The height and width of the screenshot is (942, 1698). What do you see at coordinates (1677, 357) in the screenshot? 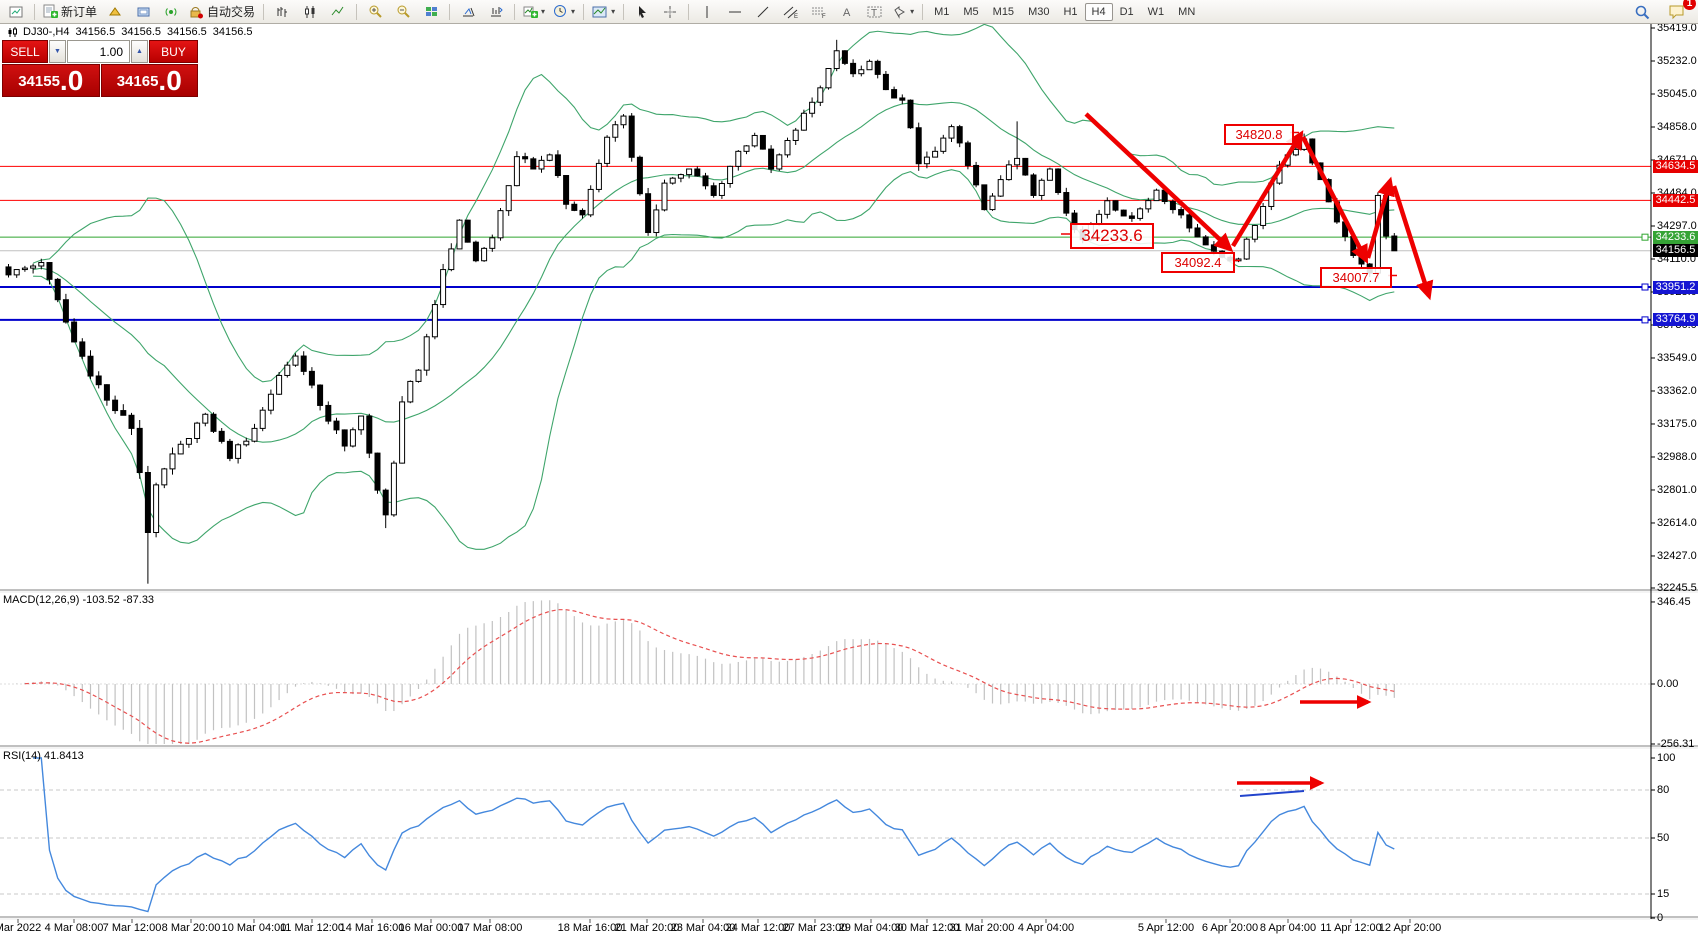
I see `price-tick-33549.0: 33549.0` at bounding box center [1677, 357].